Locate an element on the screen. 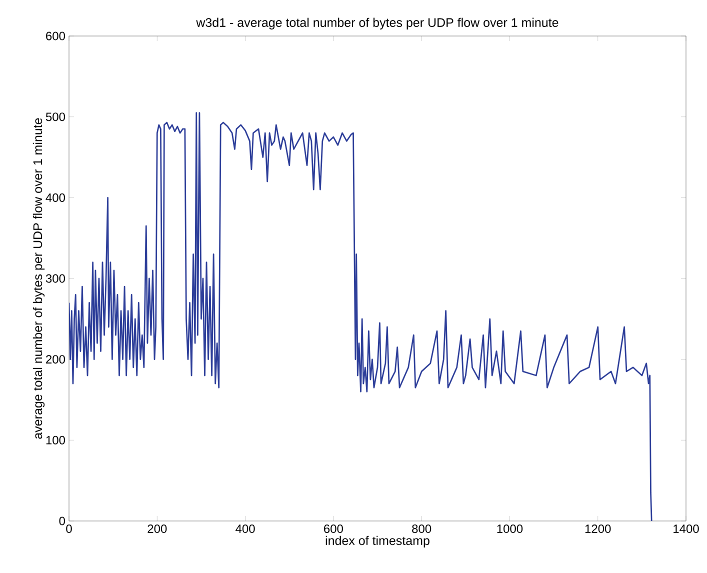 This screenshot has width=707, height=573. x-tick-label: 0 is located at coordinates (69, 529).